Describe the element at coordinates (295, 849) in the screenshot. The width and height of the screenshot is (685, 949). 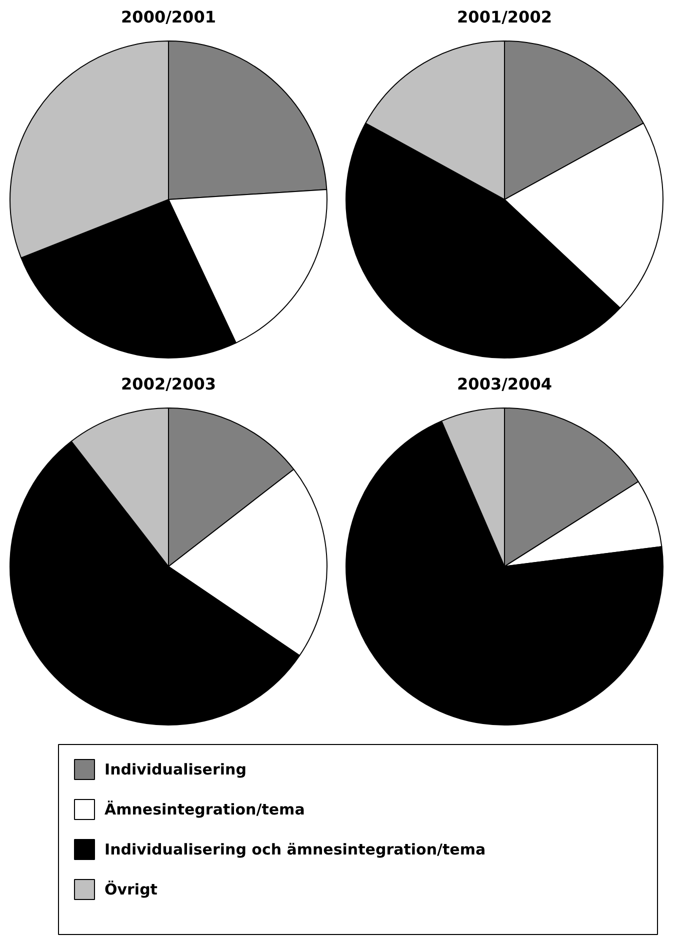
I see `legend-label: Individualisering och ämnesintegration/tema` at that location.